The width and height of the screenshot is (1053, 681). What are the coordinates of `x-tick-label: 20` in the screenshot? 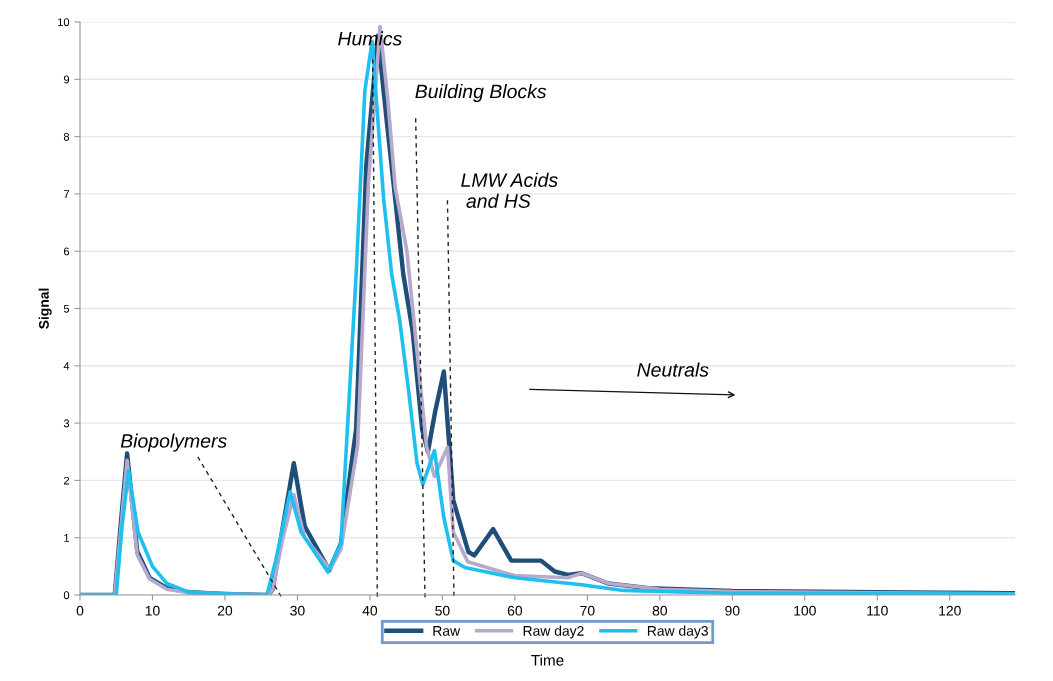 It's located at (225, 610).